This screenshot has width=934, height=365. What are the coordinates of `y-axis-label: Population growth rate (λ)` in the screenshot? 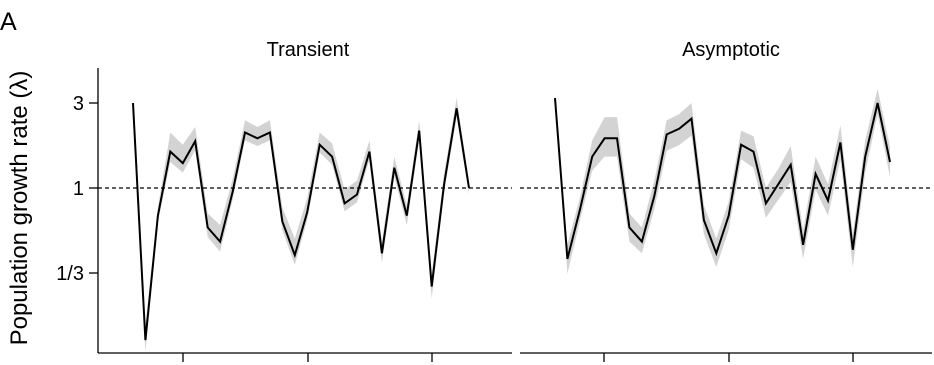 It's located at (19, 208).